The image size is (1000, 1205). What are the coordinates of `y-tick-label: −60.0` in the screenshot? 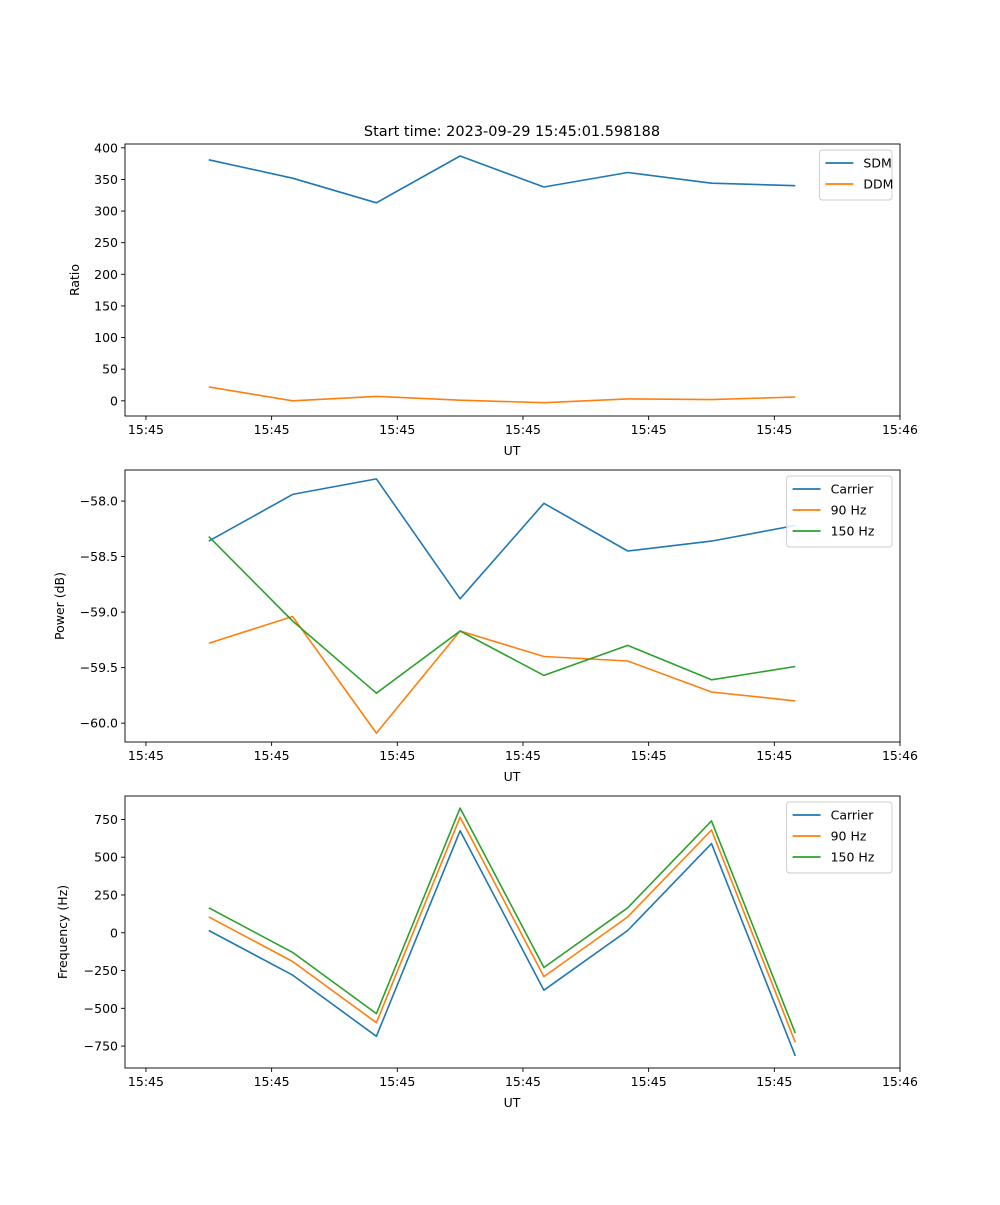 It's located at (99, 723).